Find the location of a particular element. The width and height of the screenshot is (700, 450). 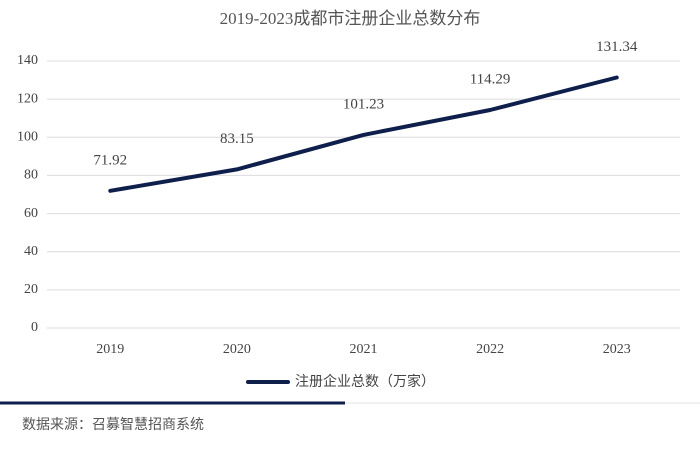

legend-label: 注册企业总数（万家） is located at coordinates (365, 381).